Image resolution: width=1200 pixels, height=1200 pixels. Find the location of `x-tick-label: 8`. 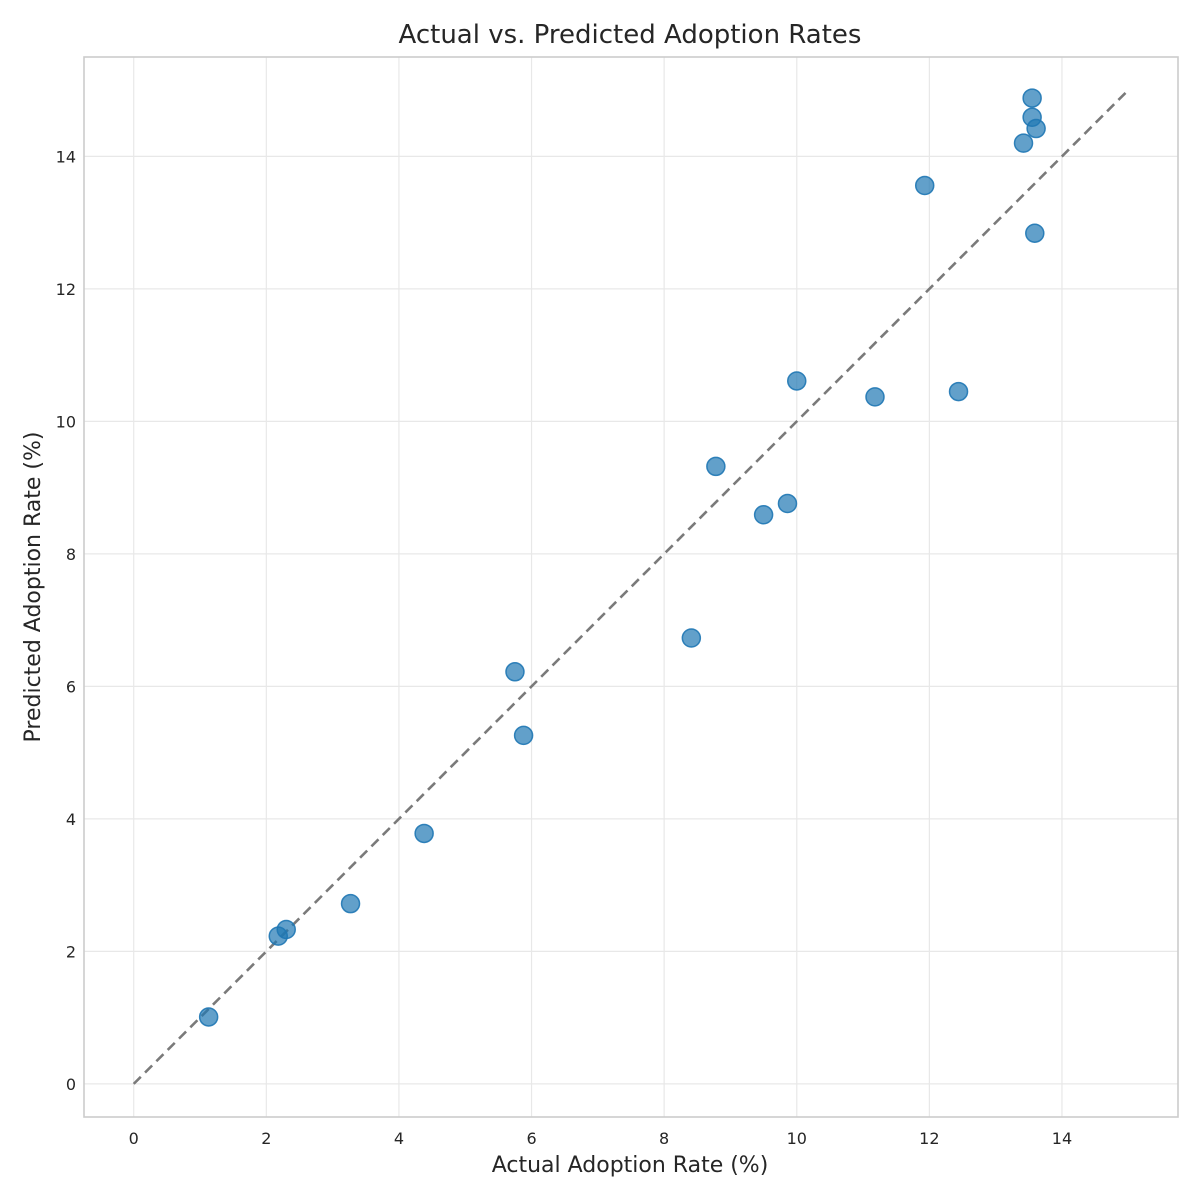

x-tick-label: 8 is located at coordinates (664, 1138).